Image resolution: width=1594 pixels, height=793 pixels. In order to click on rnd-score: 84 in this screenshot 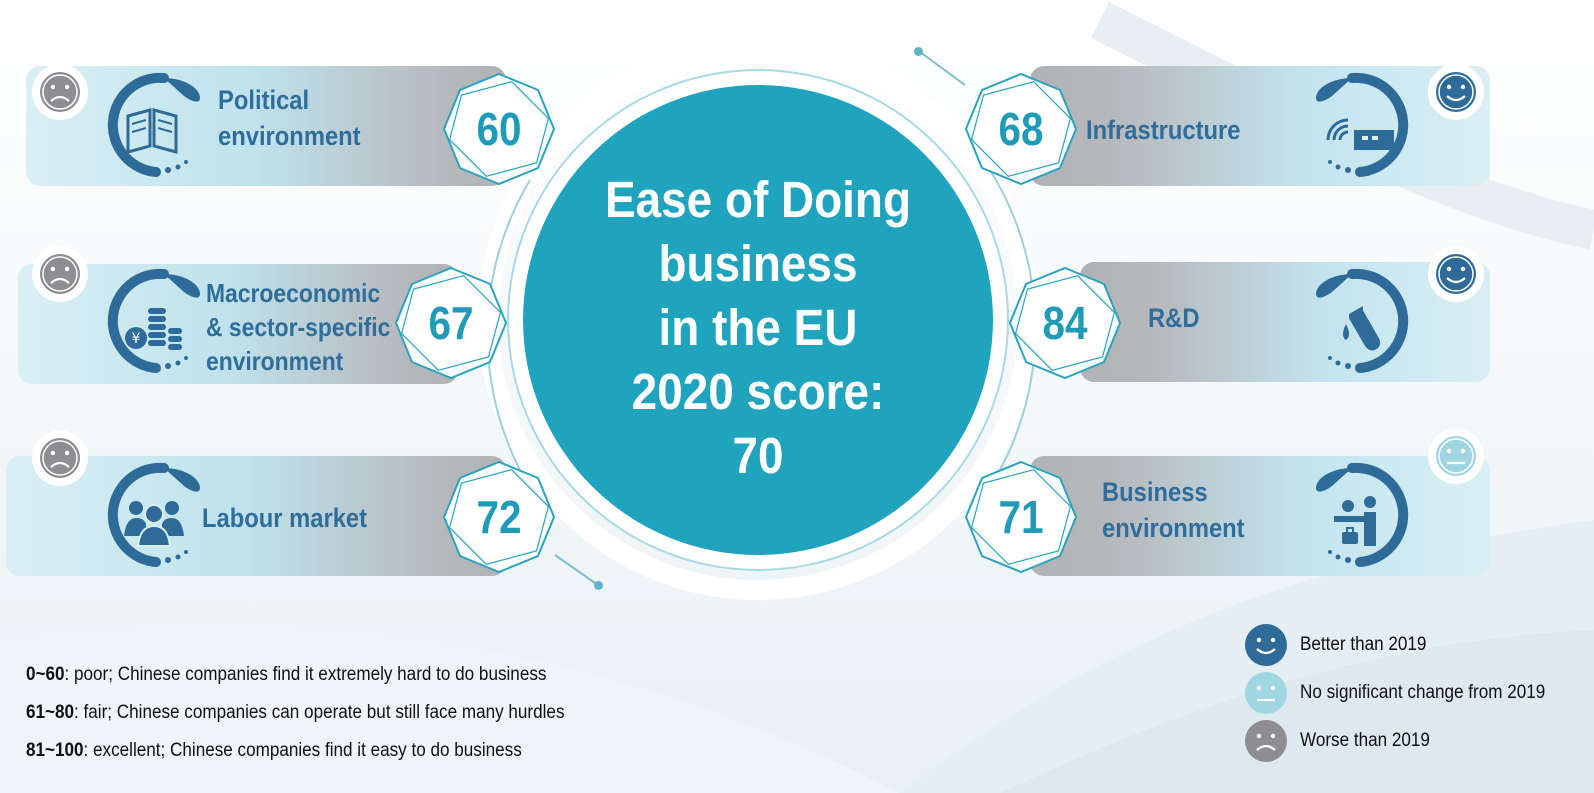, I will do `click(1065, 323)`.